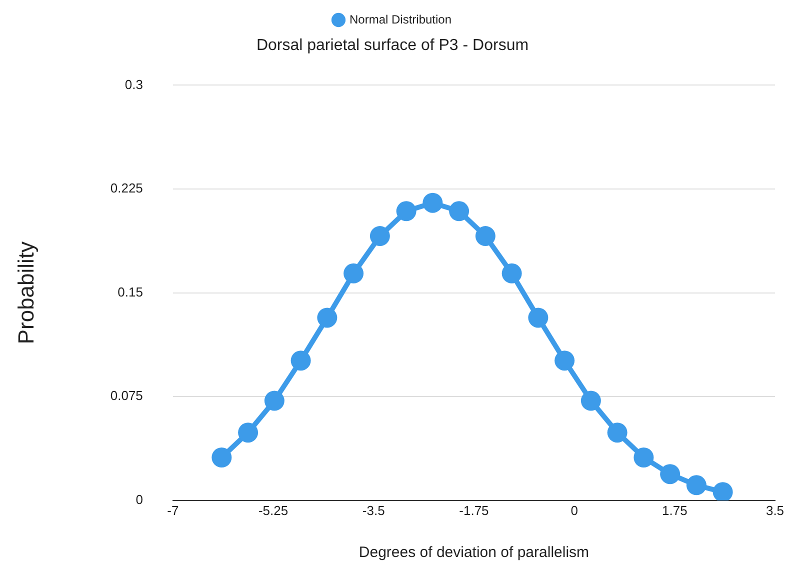 This screenshot has width=790, height=576. What do you see at coordinates (400, 19) in the screenshot?
I see `legend-label: Normal Distribution` at bounding box center [400, 19].